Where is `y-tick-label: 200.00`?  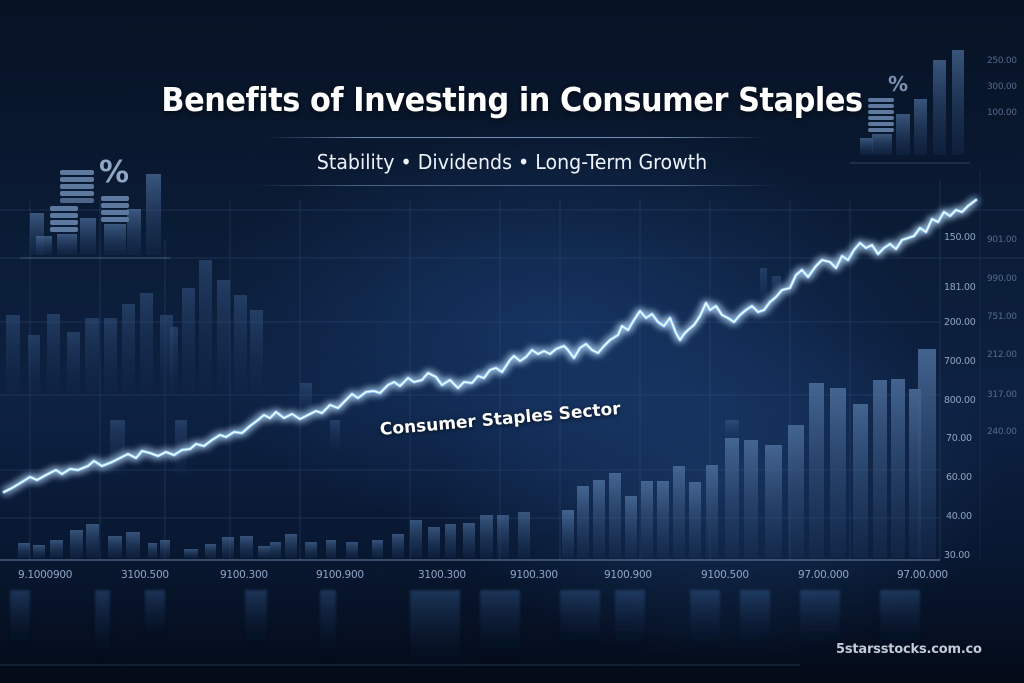 y-tick-label: 200.00 is located at coordinates (960, 322).